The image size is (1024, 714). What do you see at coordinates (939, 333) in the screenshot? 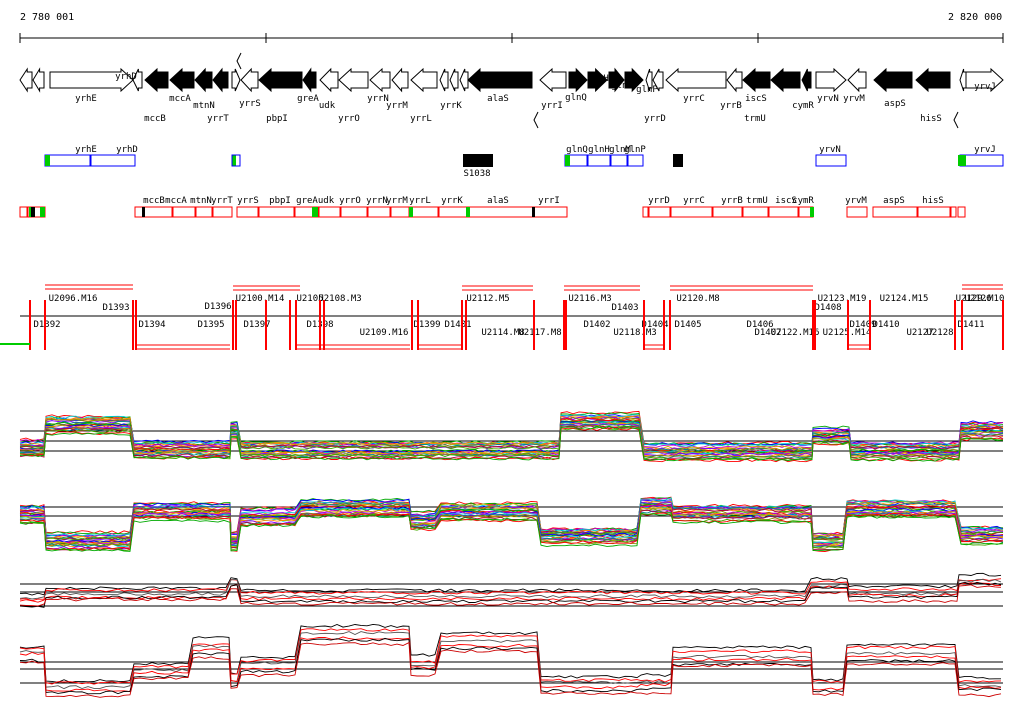
I see `tu-label-lower: U2128` at bounding box center [939, 333].